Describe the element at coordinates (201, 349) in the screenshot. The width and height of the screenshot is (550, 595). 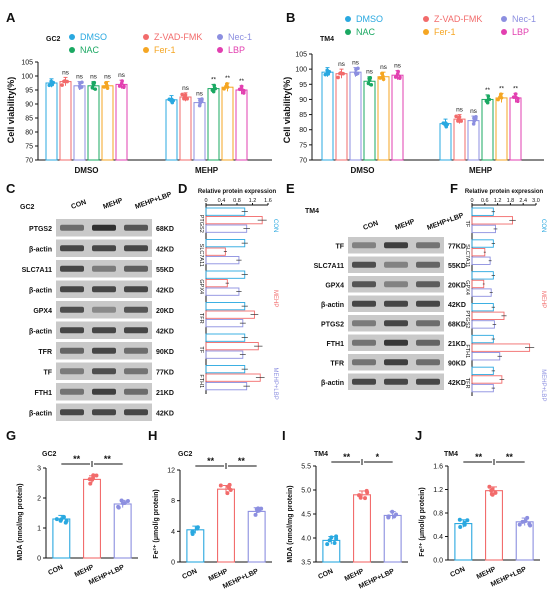
I see `category-label: TF` at that location.